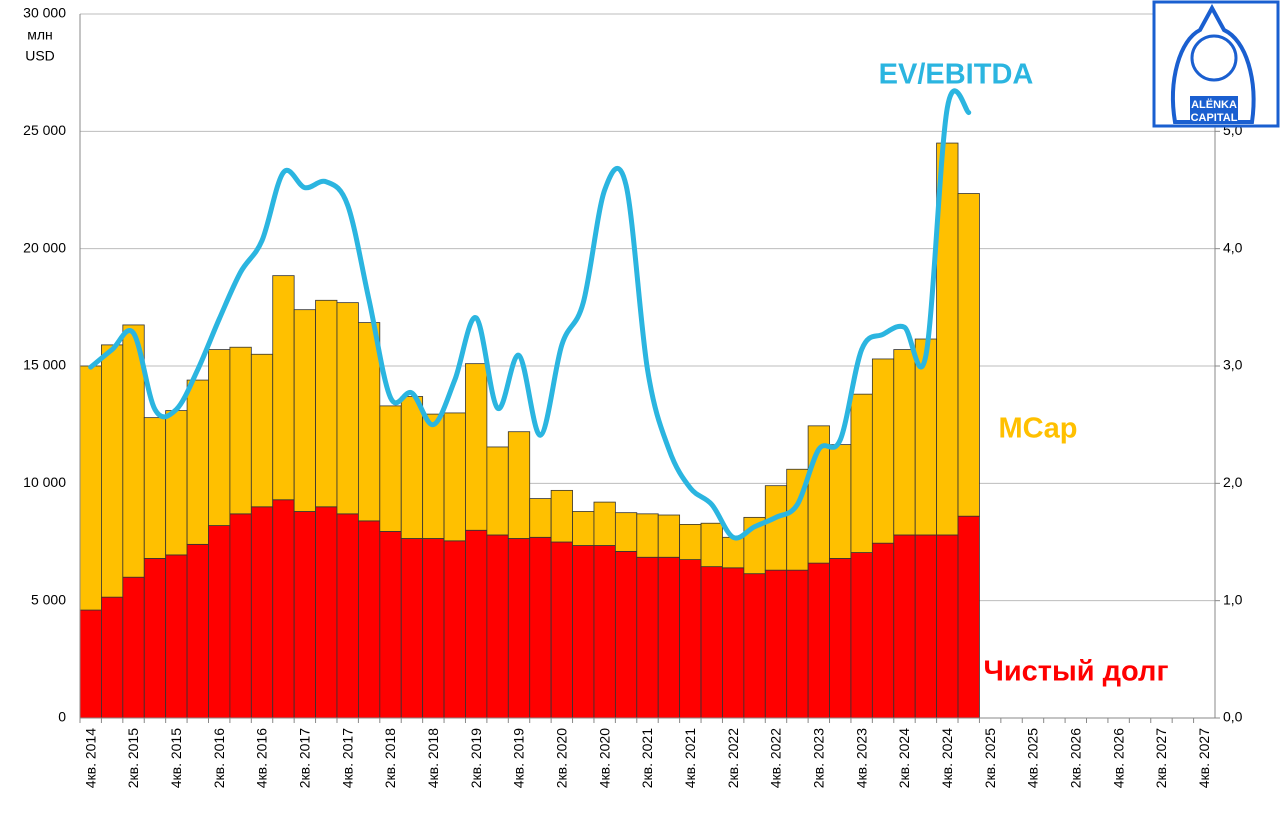 The width and height of the screenshot is (1280, 831). What do you see at coordinates (1161, 758) in the screenshot?
I see `x-tick-label: 2кв. 2027` at bounding box center [1161, 758].